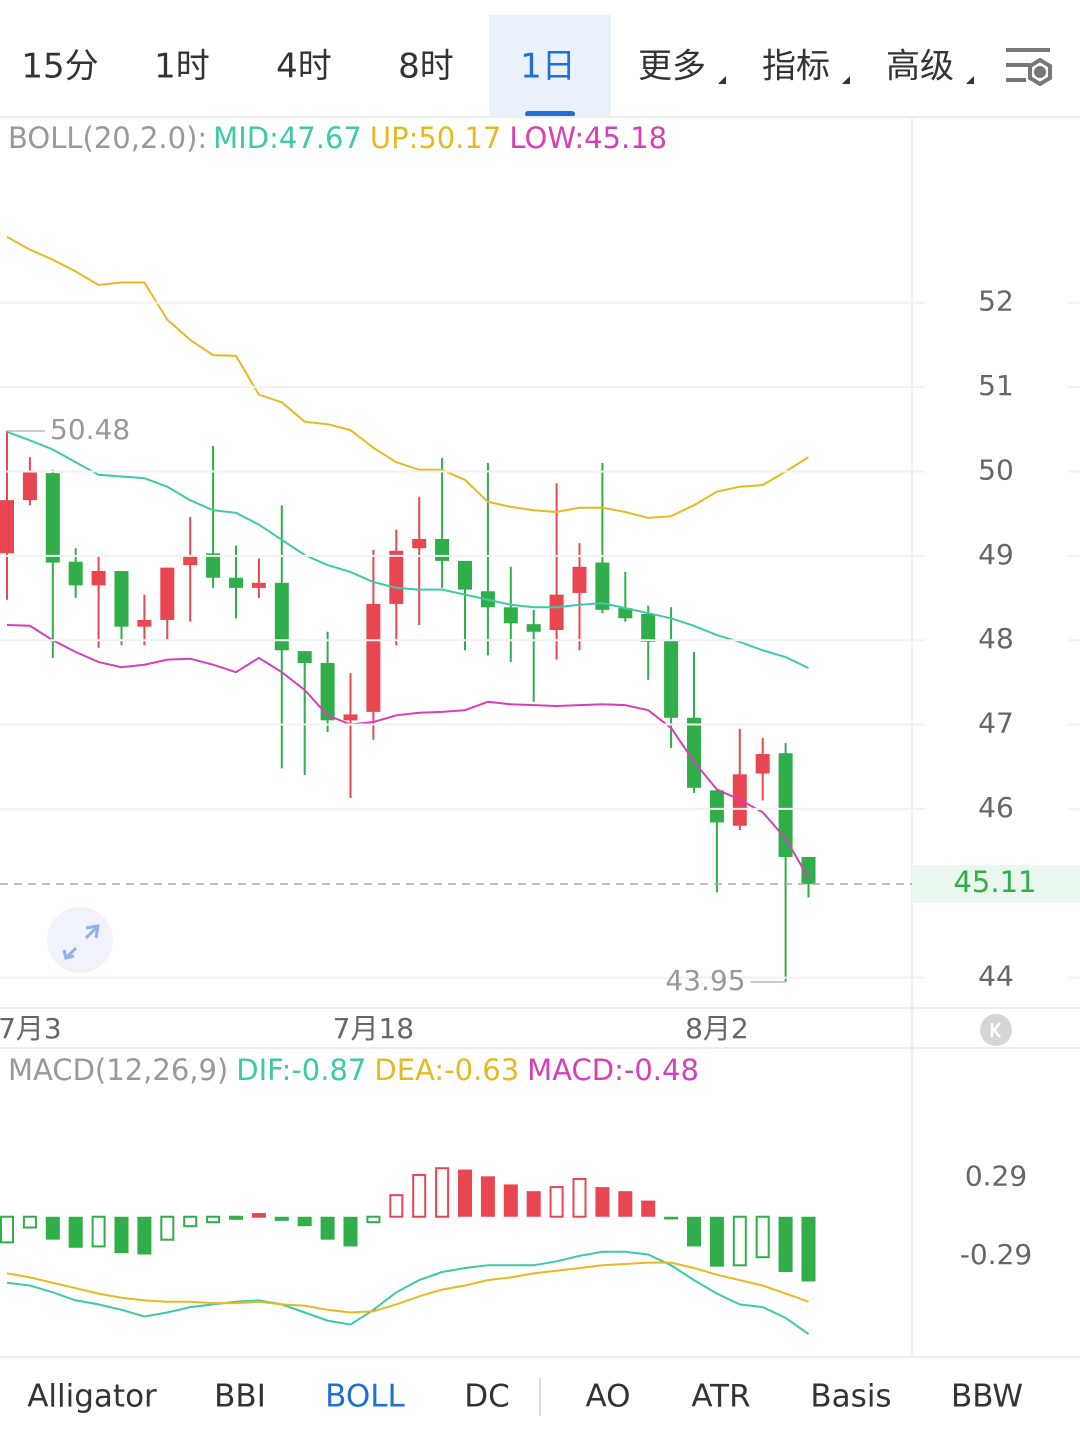  Describe the element at coordinates (996, 1176) in the screenshot. I see `y-tick-label: 0.29` at that location.